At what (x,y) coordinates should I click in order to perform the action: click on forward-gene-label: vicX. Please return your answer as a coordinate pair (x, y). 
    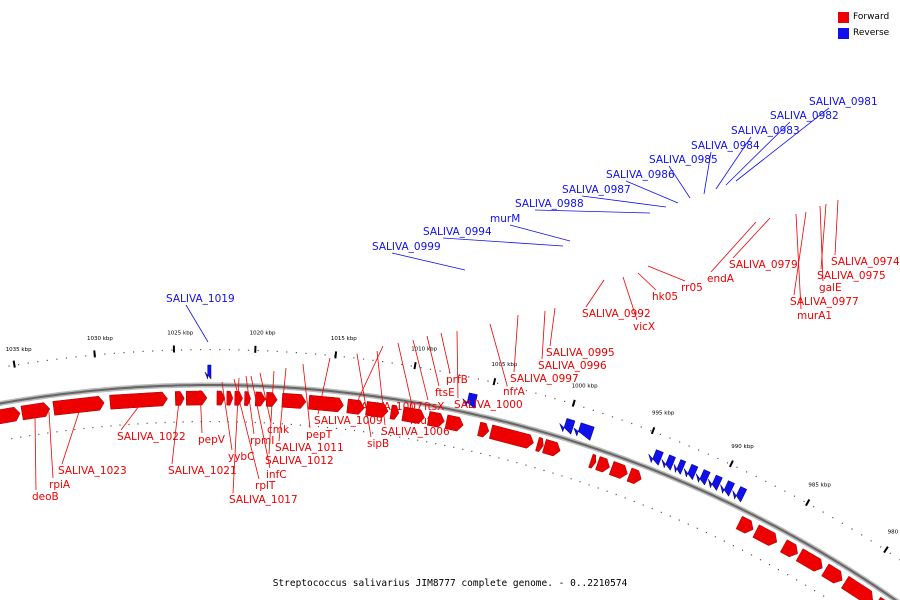
    Looking at the image, I should click on (644, 327).